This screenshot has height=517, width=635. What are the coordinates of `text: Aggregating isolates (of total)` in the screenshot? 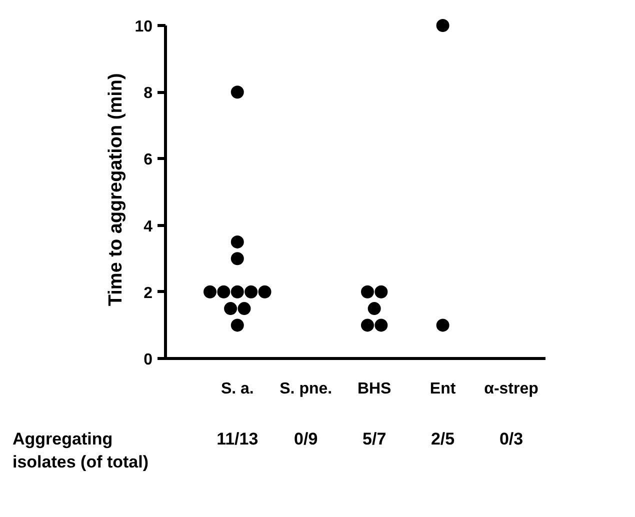 It's located at (80, 451).